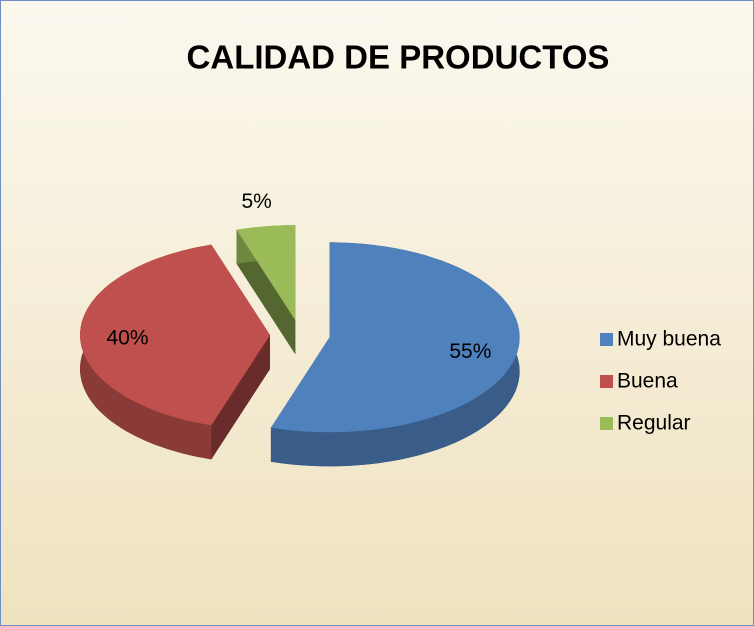 The height and width of the screenshot is (626, 754). I want to click on legend-label: Buena, so click(647, 381).